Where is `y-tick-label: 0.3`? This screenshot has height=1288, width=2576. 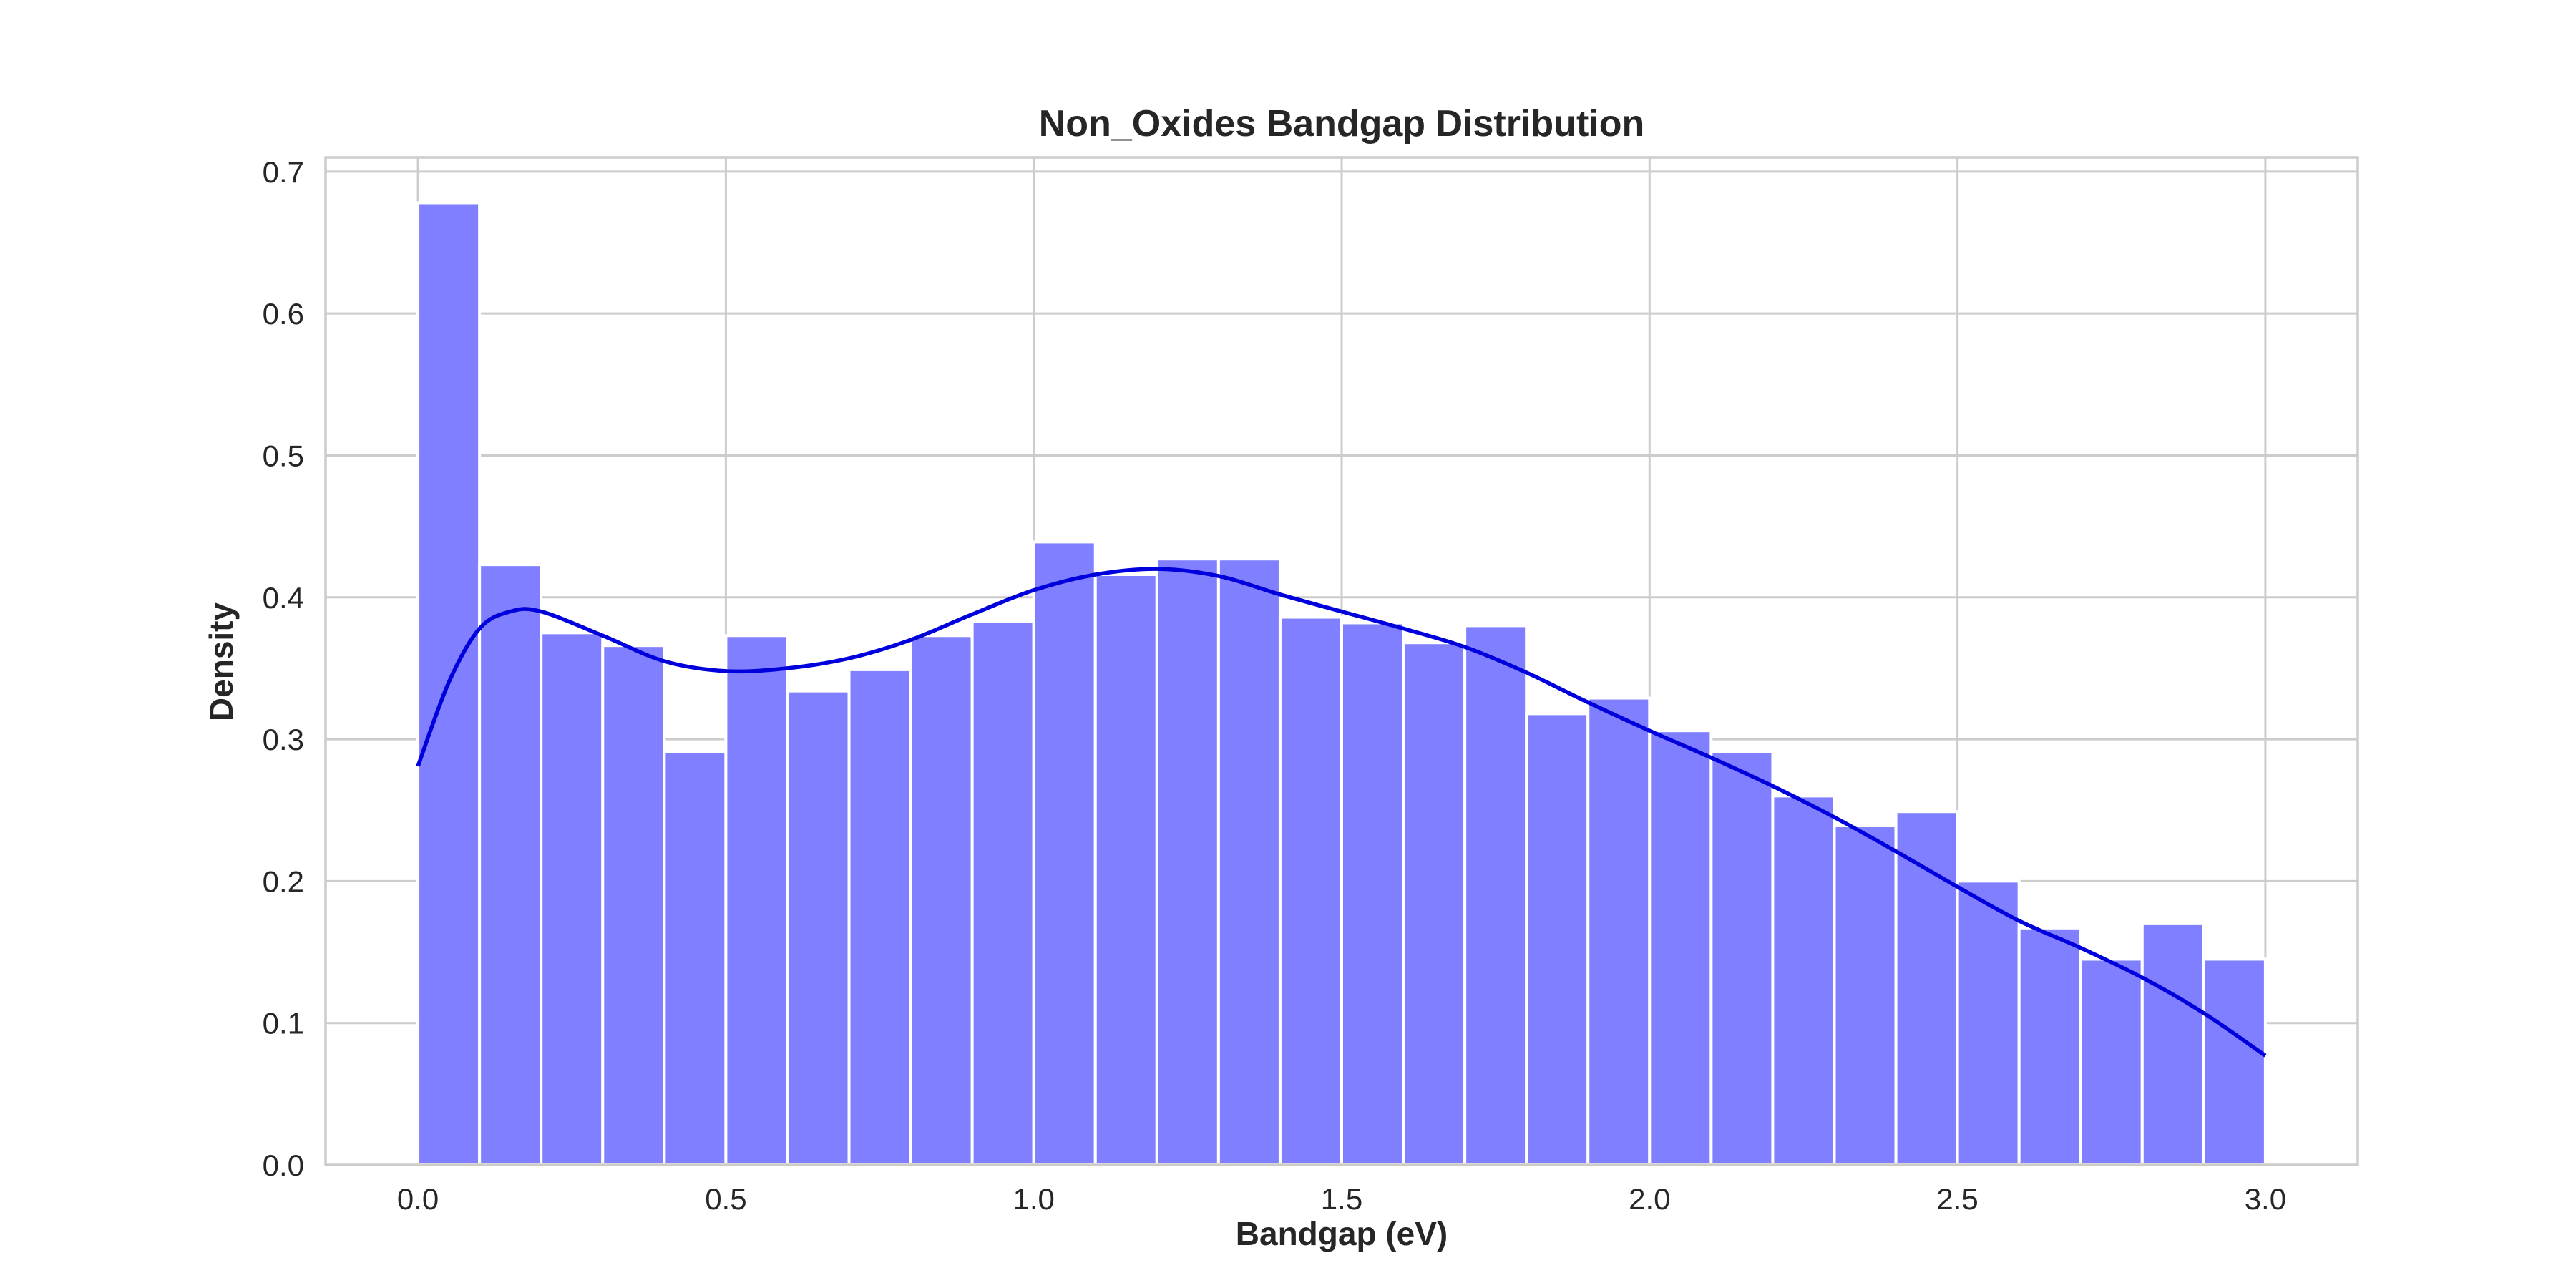
y-tick-label: 0.3 is located at coordinates (283, 739).